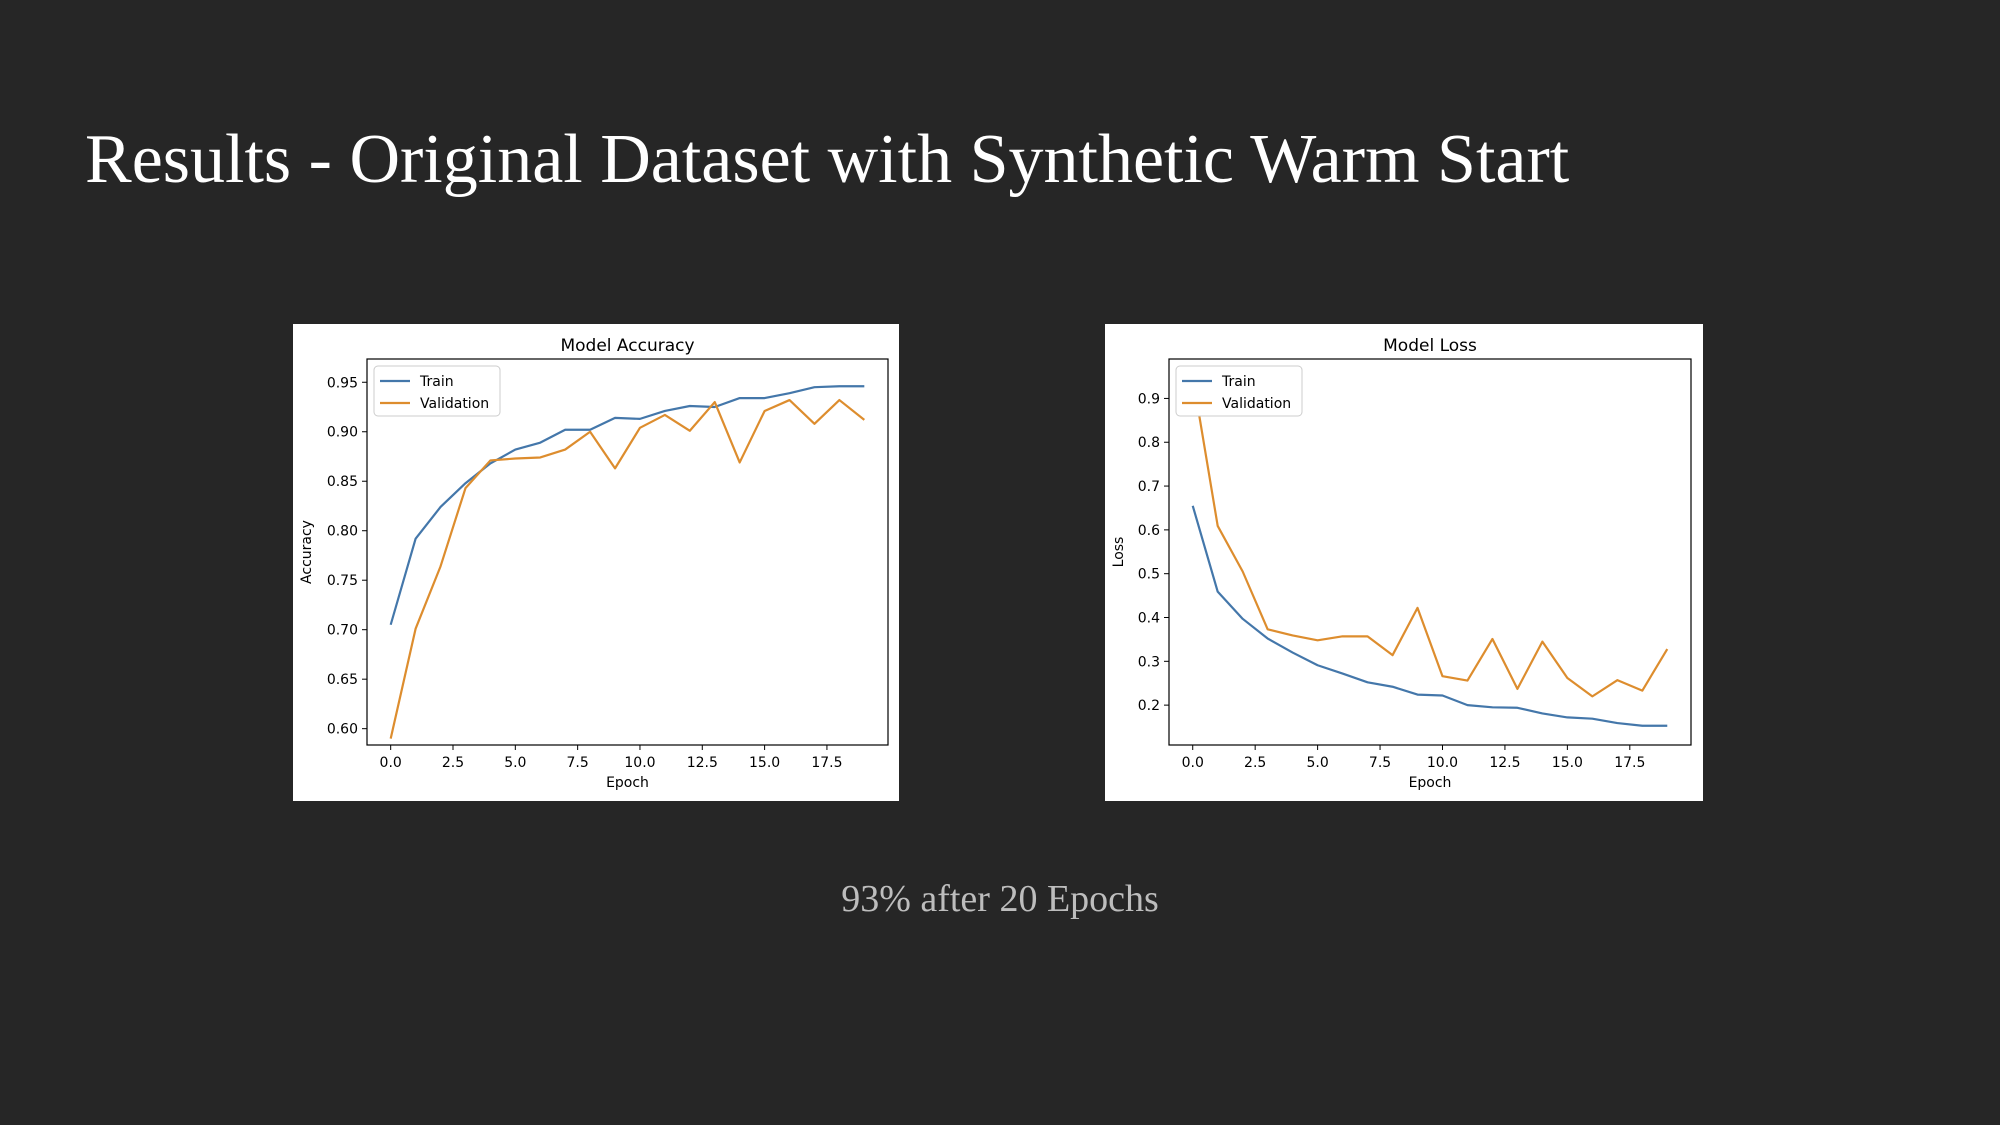 This screenshot has height=1125, width=2000. Describe the element at coordinates (1149, 531) in the screenshot. I see `loss-y-tick-label: 0.6` at that location.